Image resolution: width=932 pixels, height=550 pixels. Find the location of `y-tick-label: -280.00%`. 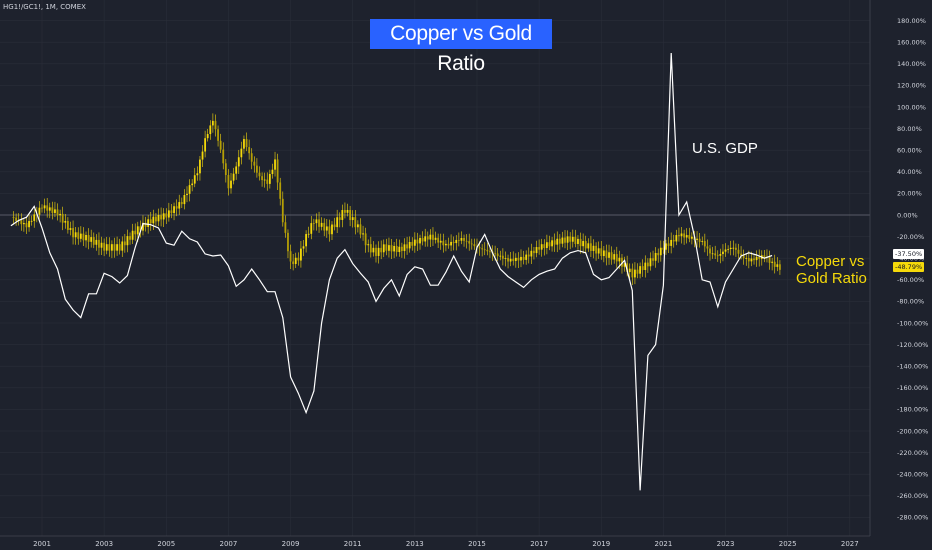

y-tick-label: -280.00% is located at coordinates (912, 518).